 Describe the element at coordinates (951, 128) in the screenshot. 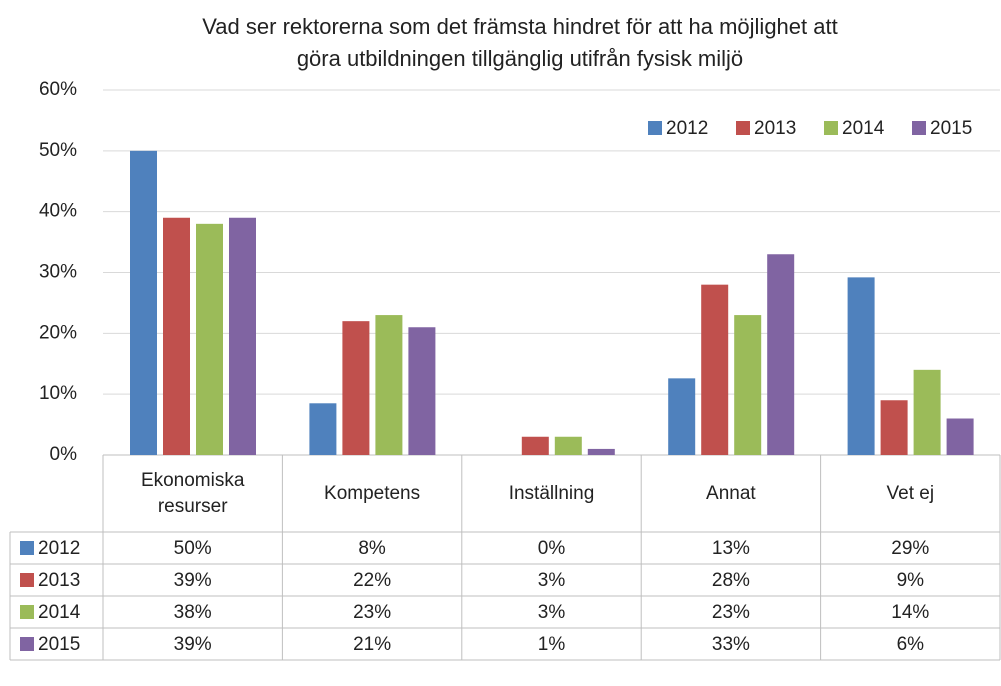

I see `legend-label: 2015` at that location.